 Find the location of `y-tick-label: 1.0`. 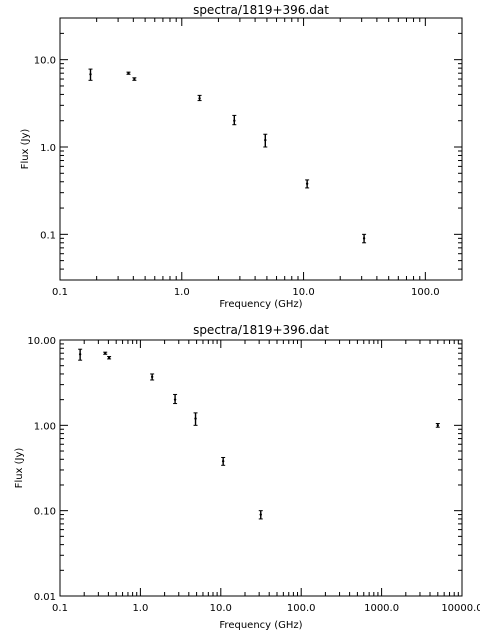

y-tick-label: 1.0 is located at coordinates (48, 148).